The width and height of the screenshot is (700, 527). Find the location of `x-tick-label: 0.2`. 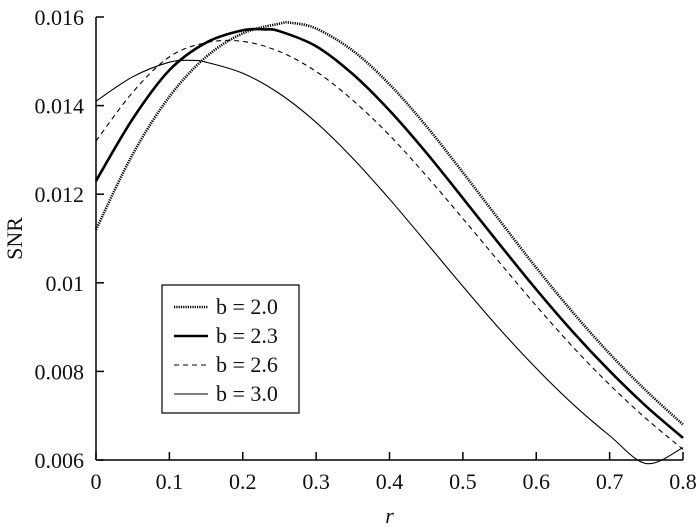

x-tick-label: 0.2 is located at coordinates (243, 481).